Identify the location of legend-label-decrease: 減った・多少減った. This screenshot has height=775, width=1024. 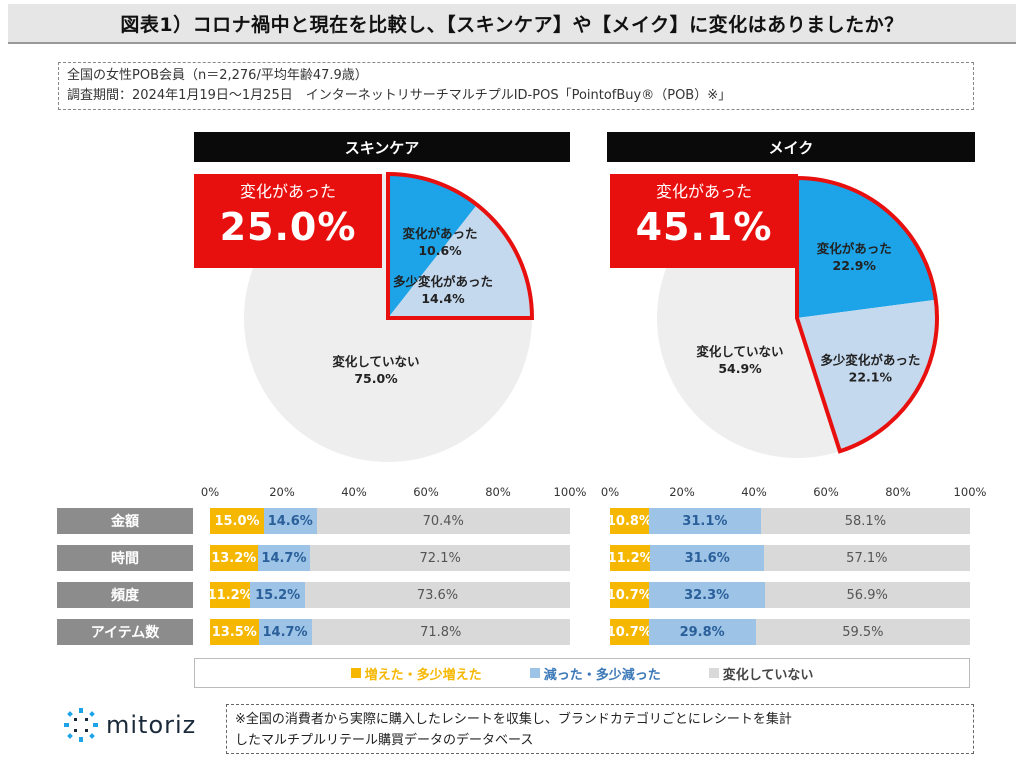
(602, 675).